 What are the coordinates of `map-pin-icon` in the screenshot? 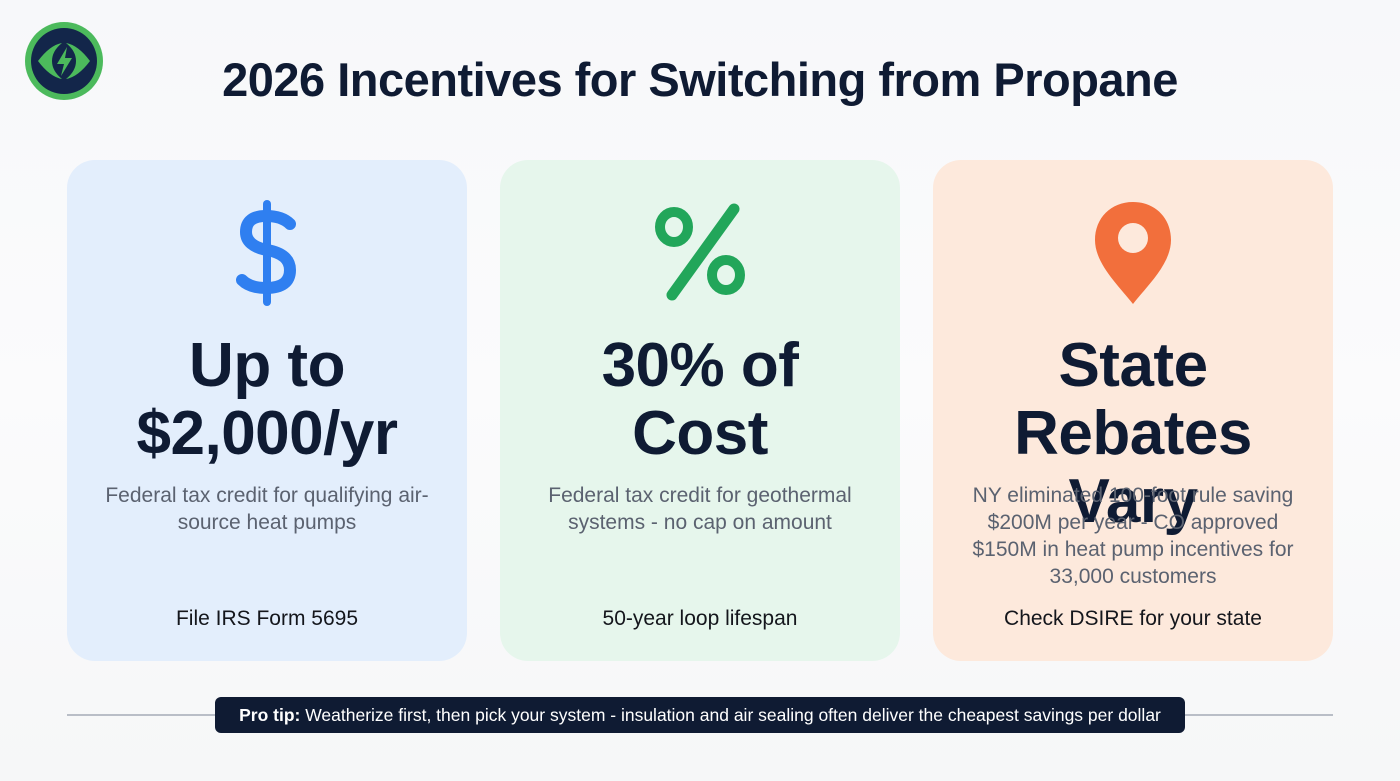 It's located at (1133, 253).